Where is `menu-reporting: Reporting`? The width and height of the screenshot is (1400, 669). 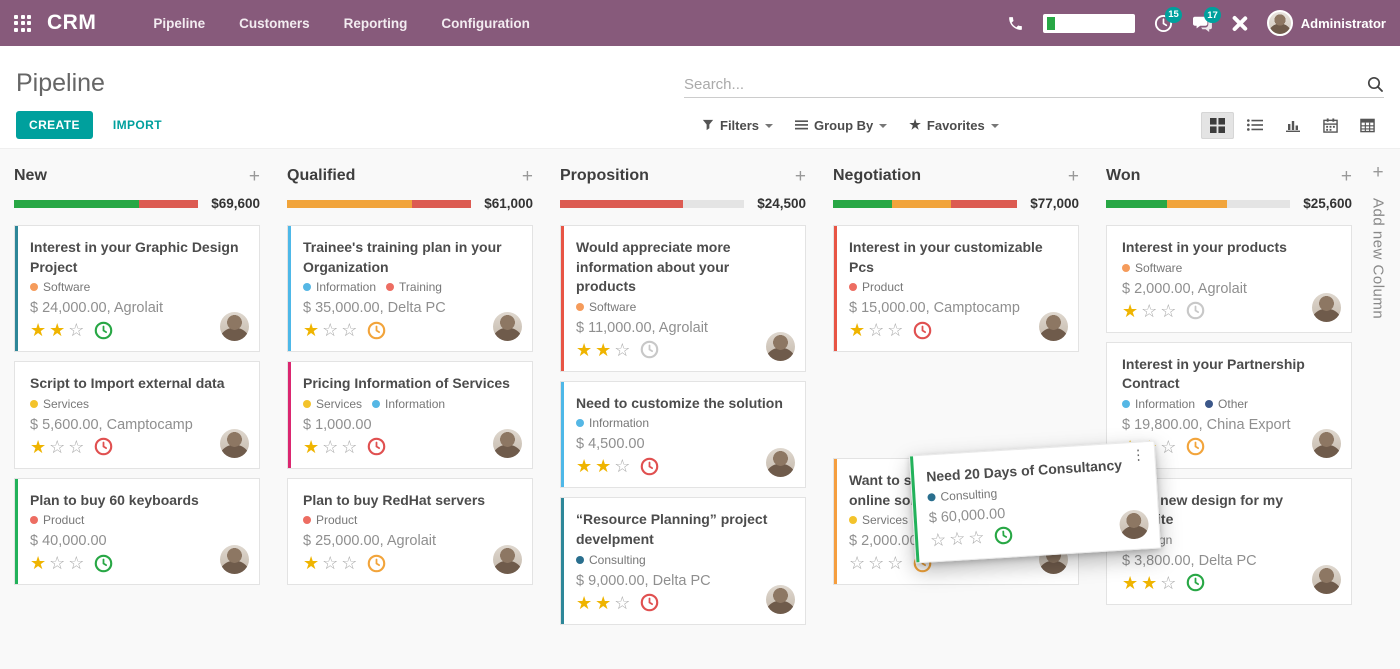 menu-reporting: Reporting is located at coordinates (375, 23).